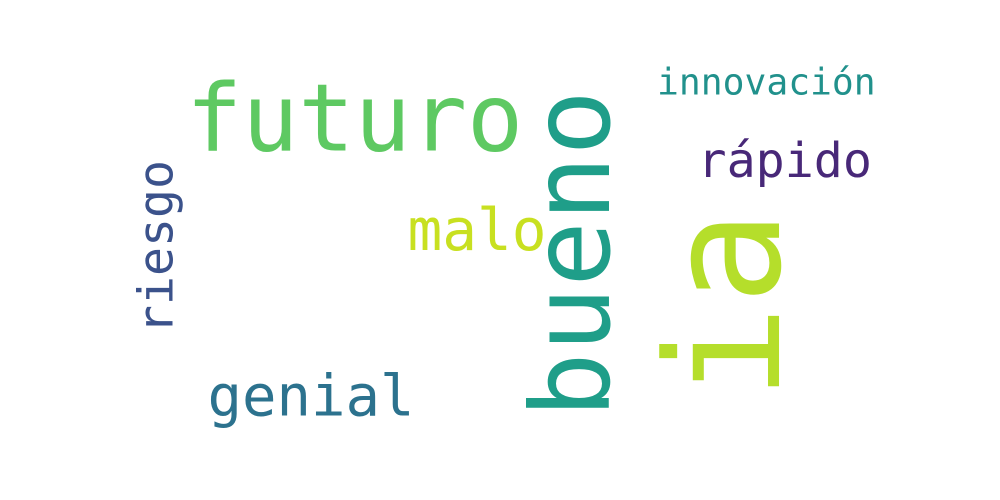 This screenshot has height=500, width=1000. What do you see at coordinates (155, 247) in the screenshot?
I see `word-riesgo: riesgo` at bounding box center [155, 247].